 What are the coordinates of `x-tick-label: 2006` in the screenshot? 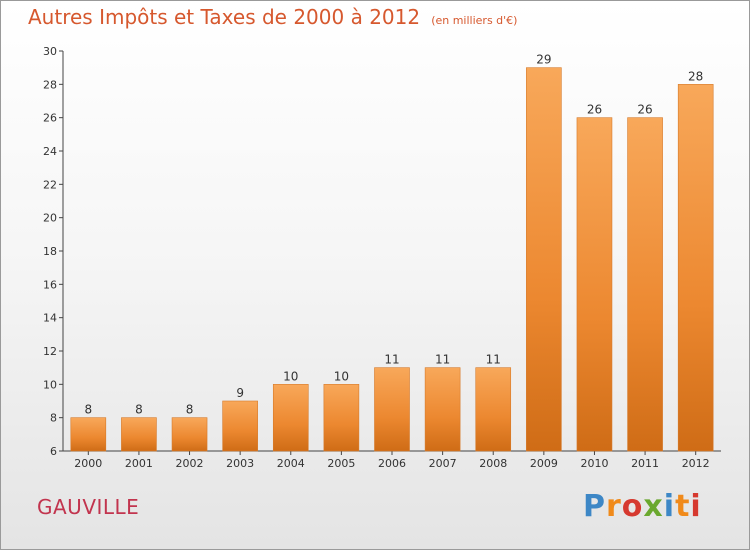 It's located at (392, 463).